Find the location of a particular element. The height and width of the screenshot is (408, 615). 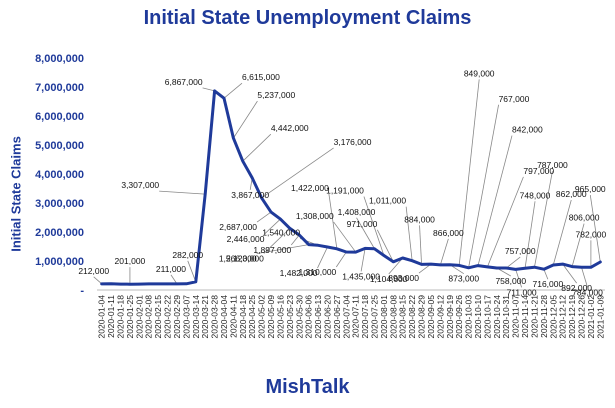

x-tick-label: 2020-09-12 is located at coordinates (440, 317).